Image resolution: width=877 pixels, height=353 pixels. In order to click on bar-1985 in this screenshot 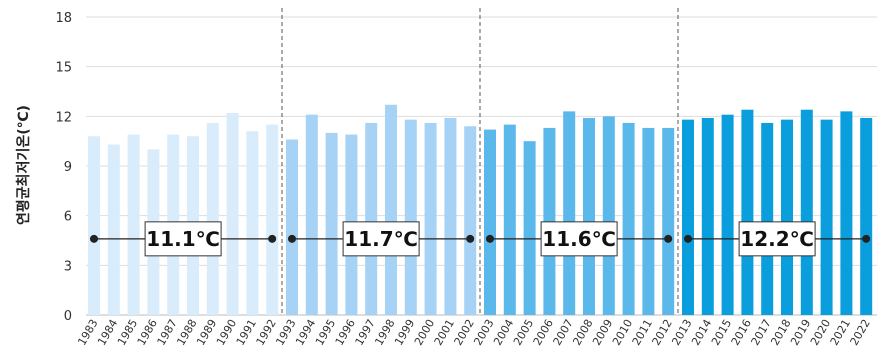, I will do `click(133, 224)`.